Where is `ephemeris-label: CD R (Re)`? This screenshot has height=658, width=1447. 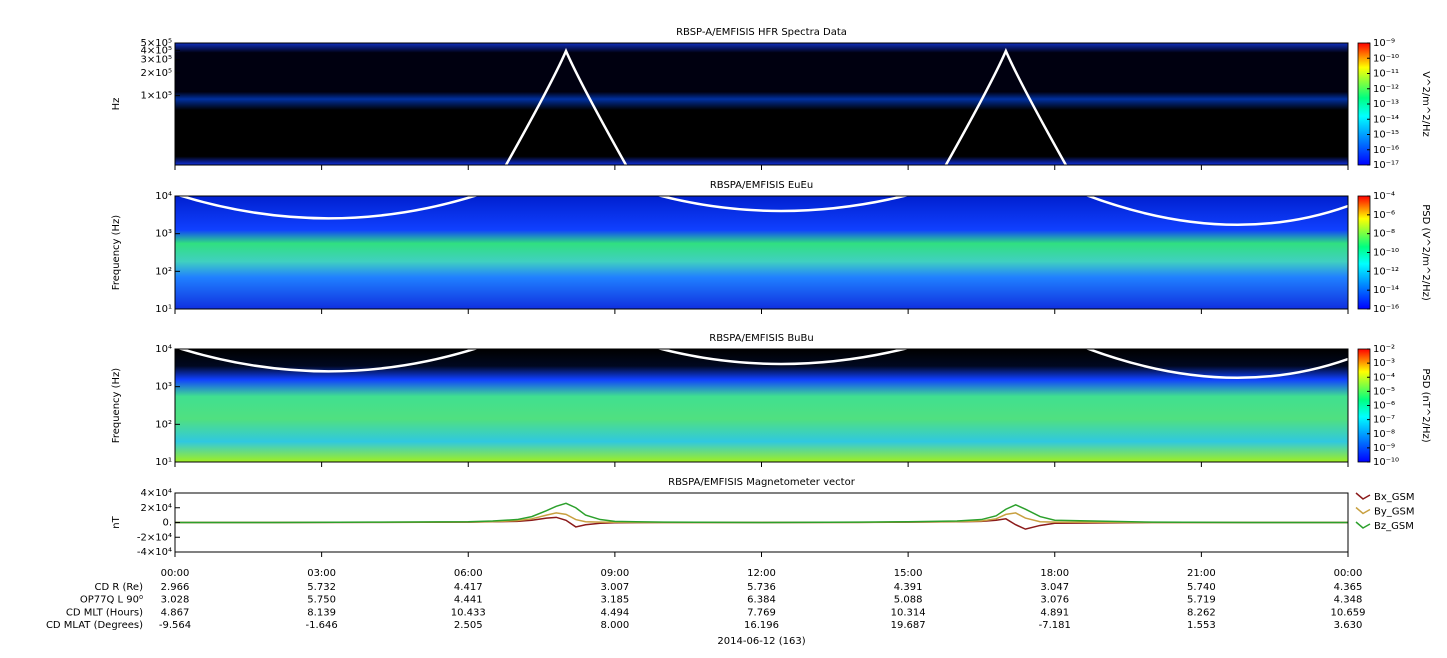
ephemeris-label: CD R (Re) is located at coordinates (119, 587).